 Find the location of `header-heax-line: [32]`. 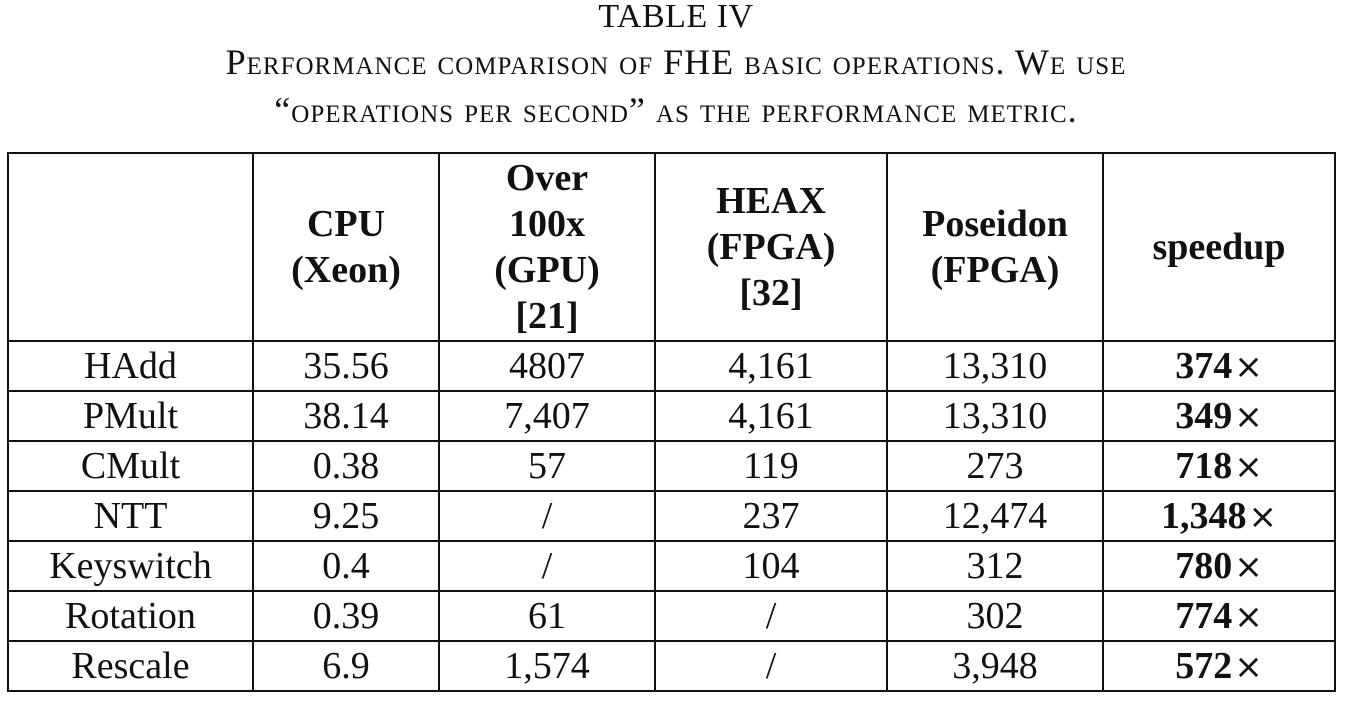

header-heax-line: [32] is located at coordinates (771, 293).